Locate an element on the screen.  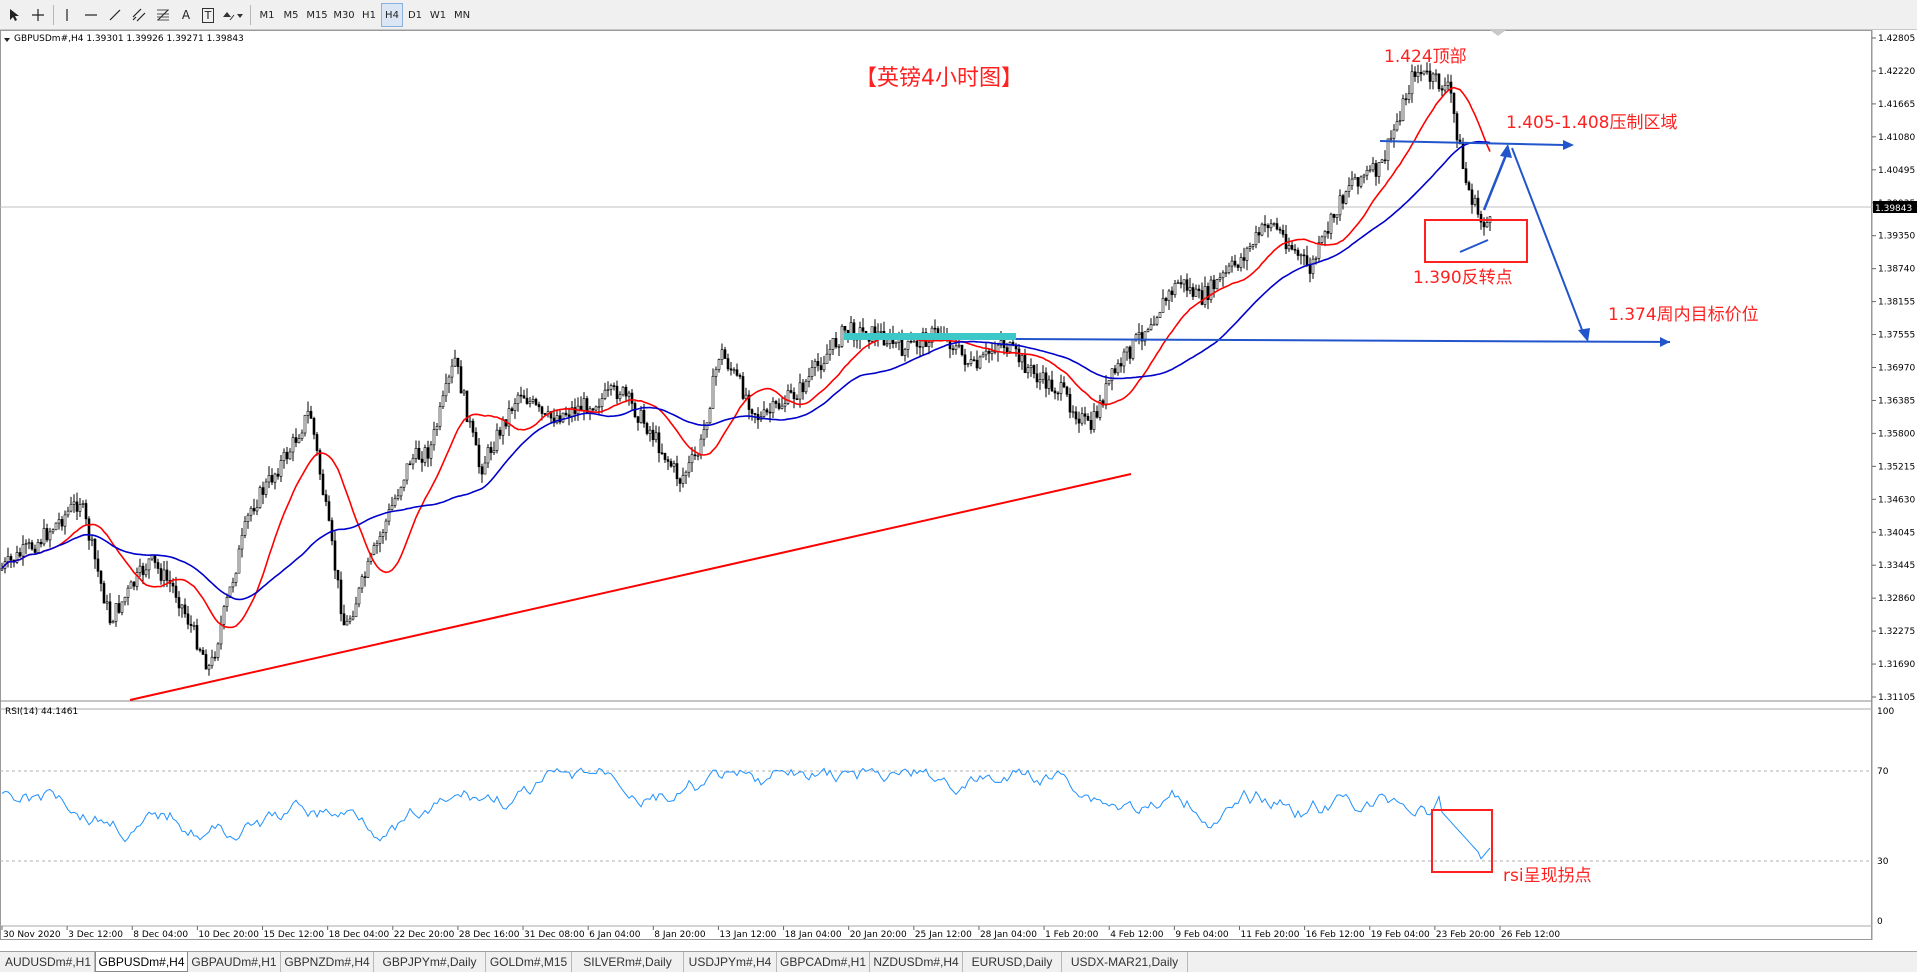
timeframe-h1: H1 is located at coordinates (369, 15).